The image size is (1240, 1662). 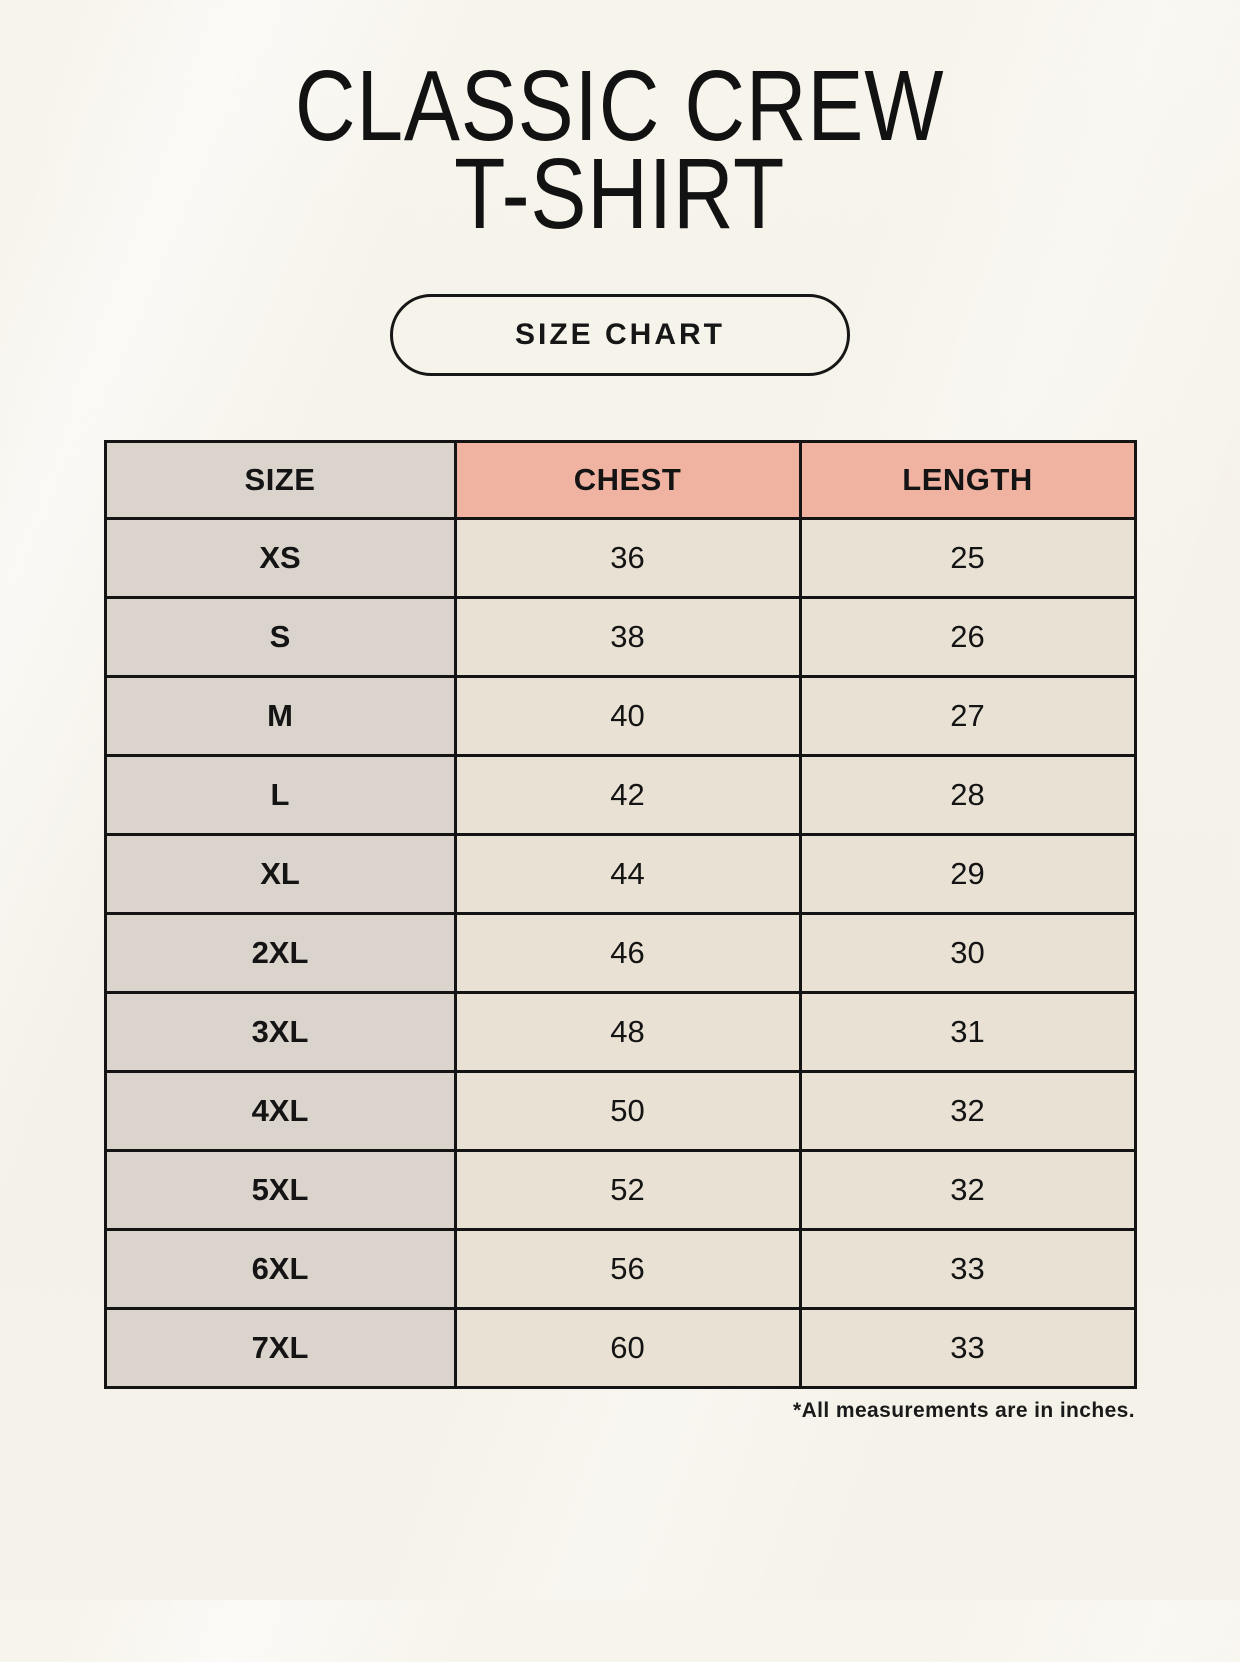 I want to click on chest-cell: 60, so click(x=627, y=1348).